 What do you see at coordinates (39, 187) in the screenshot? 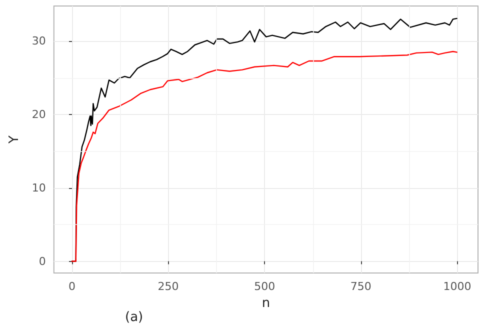
I see `y-tick-label: 10` at bounding box center [39, 187].